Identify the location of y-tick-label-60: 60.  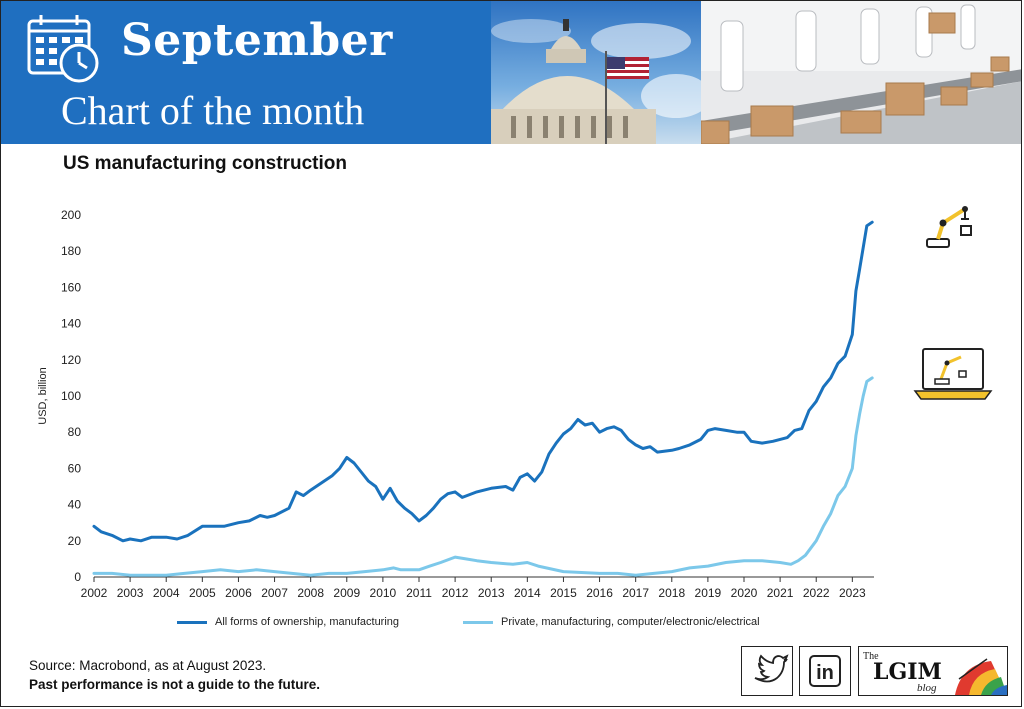
(75, 468).